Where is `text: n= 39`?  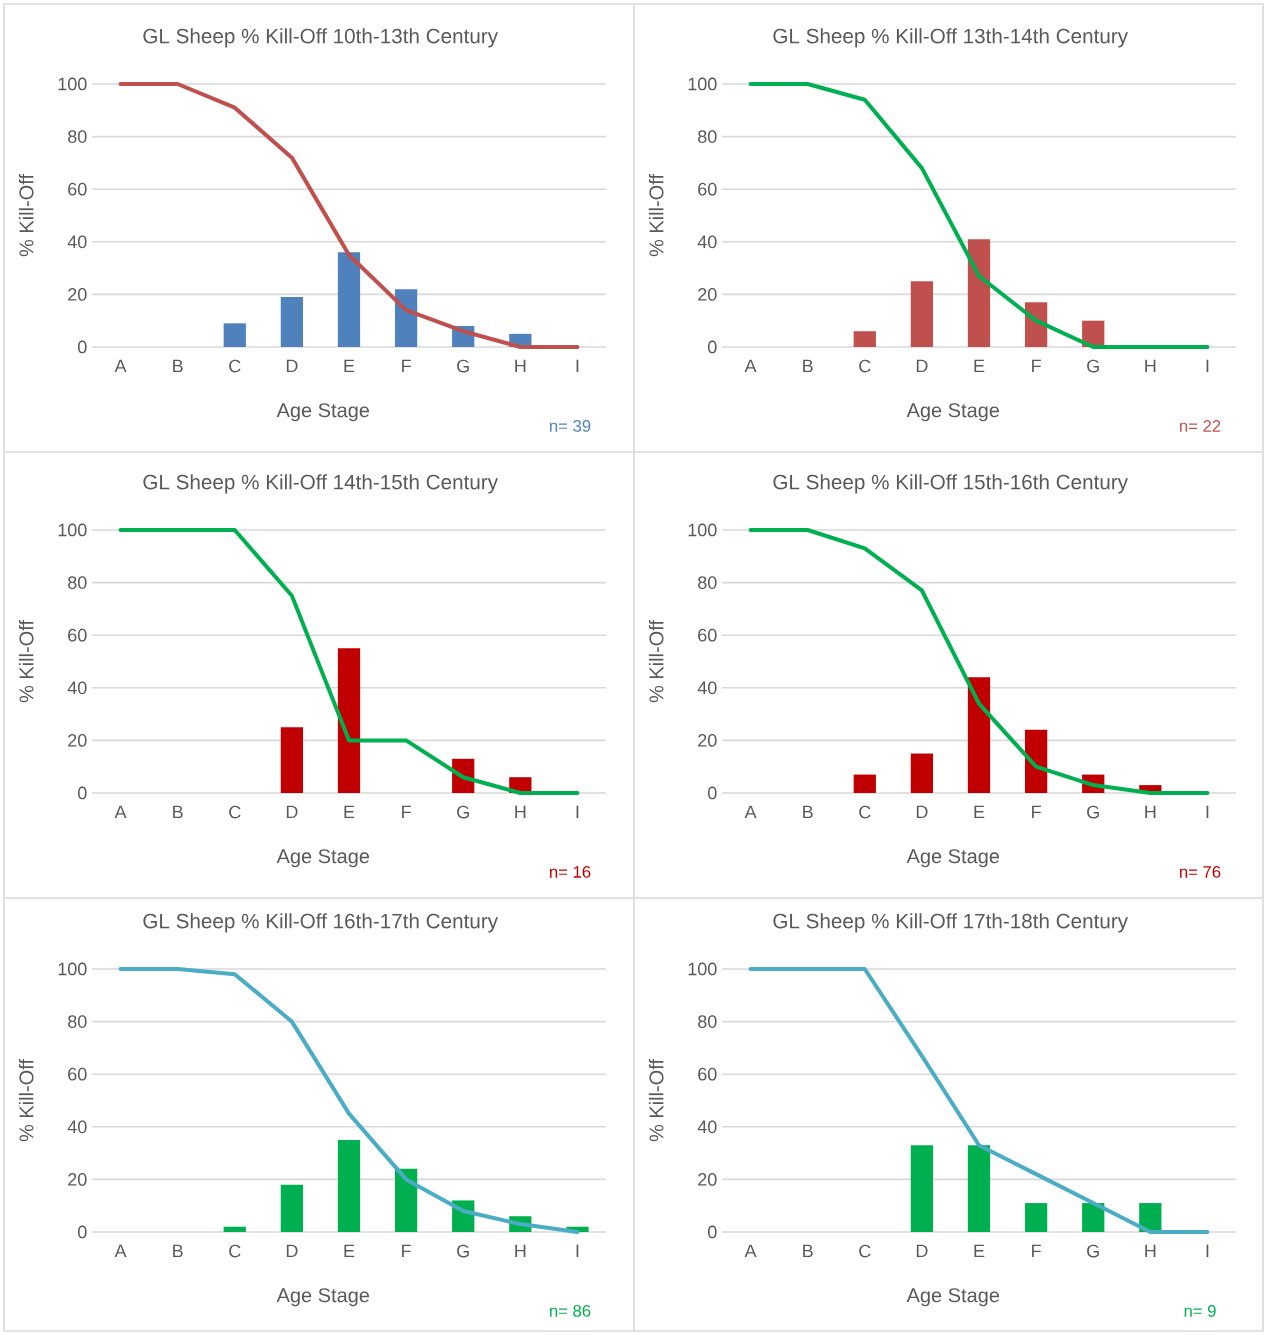
text: n= 39 is located at coordinates (570, 426).